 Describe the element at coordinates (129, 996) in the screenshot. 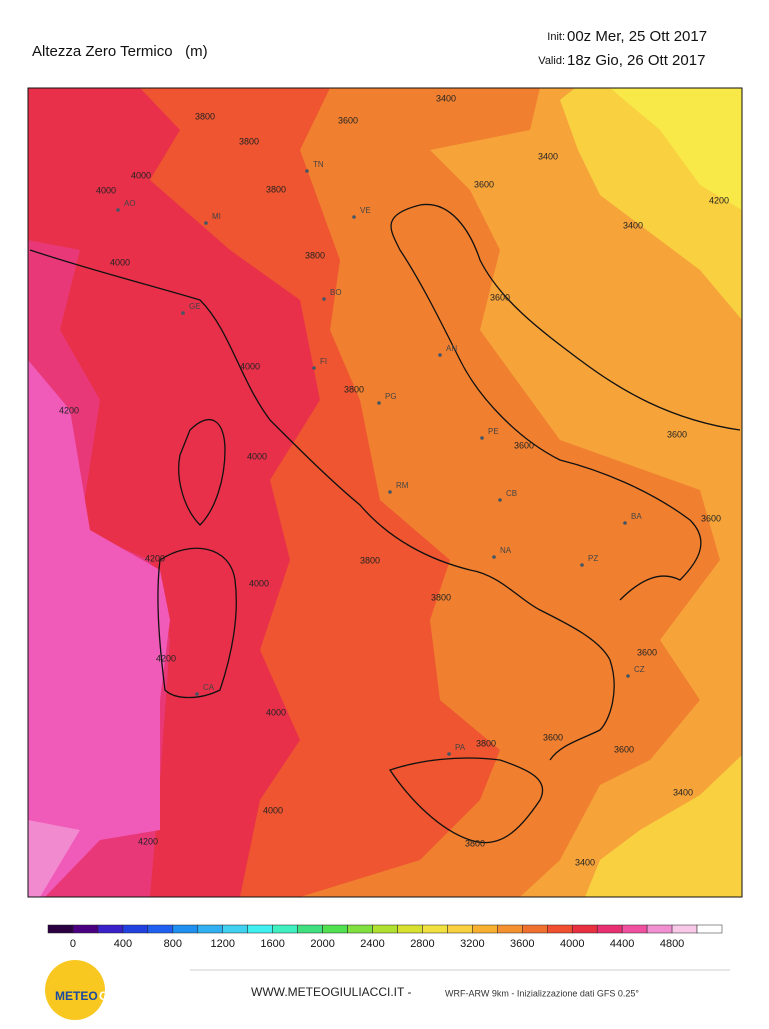

I see `logo-giuliacci: GIULIACCI` at that location.